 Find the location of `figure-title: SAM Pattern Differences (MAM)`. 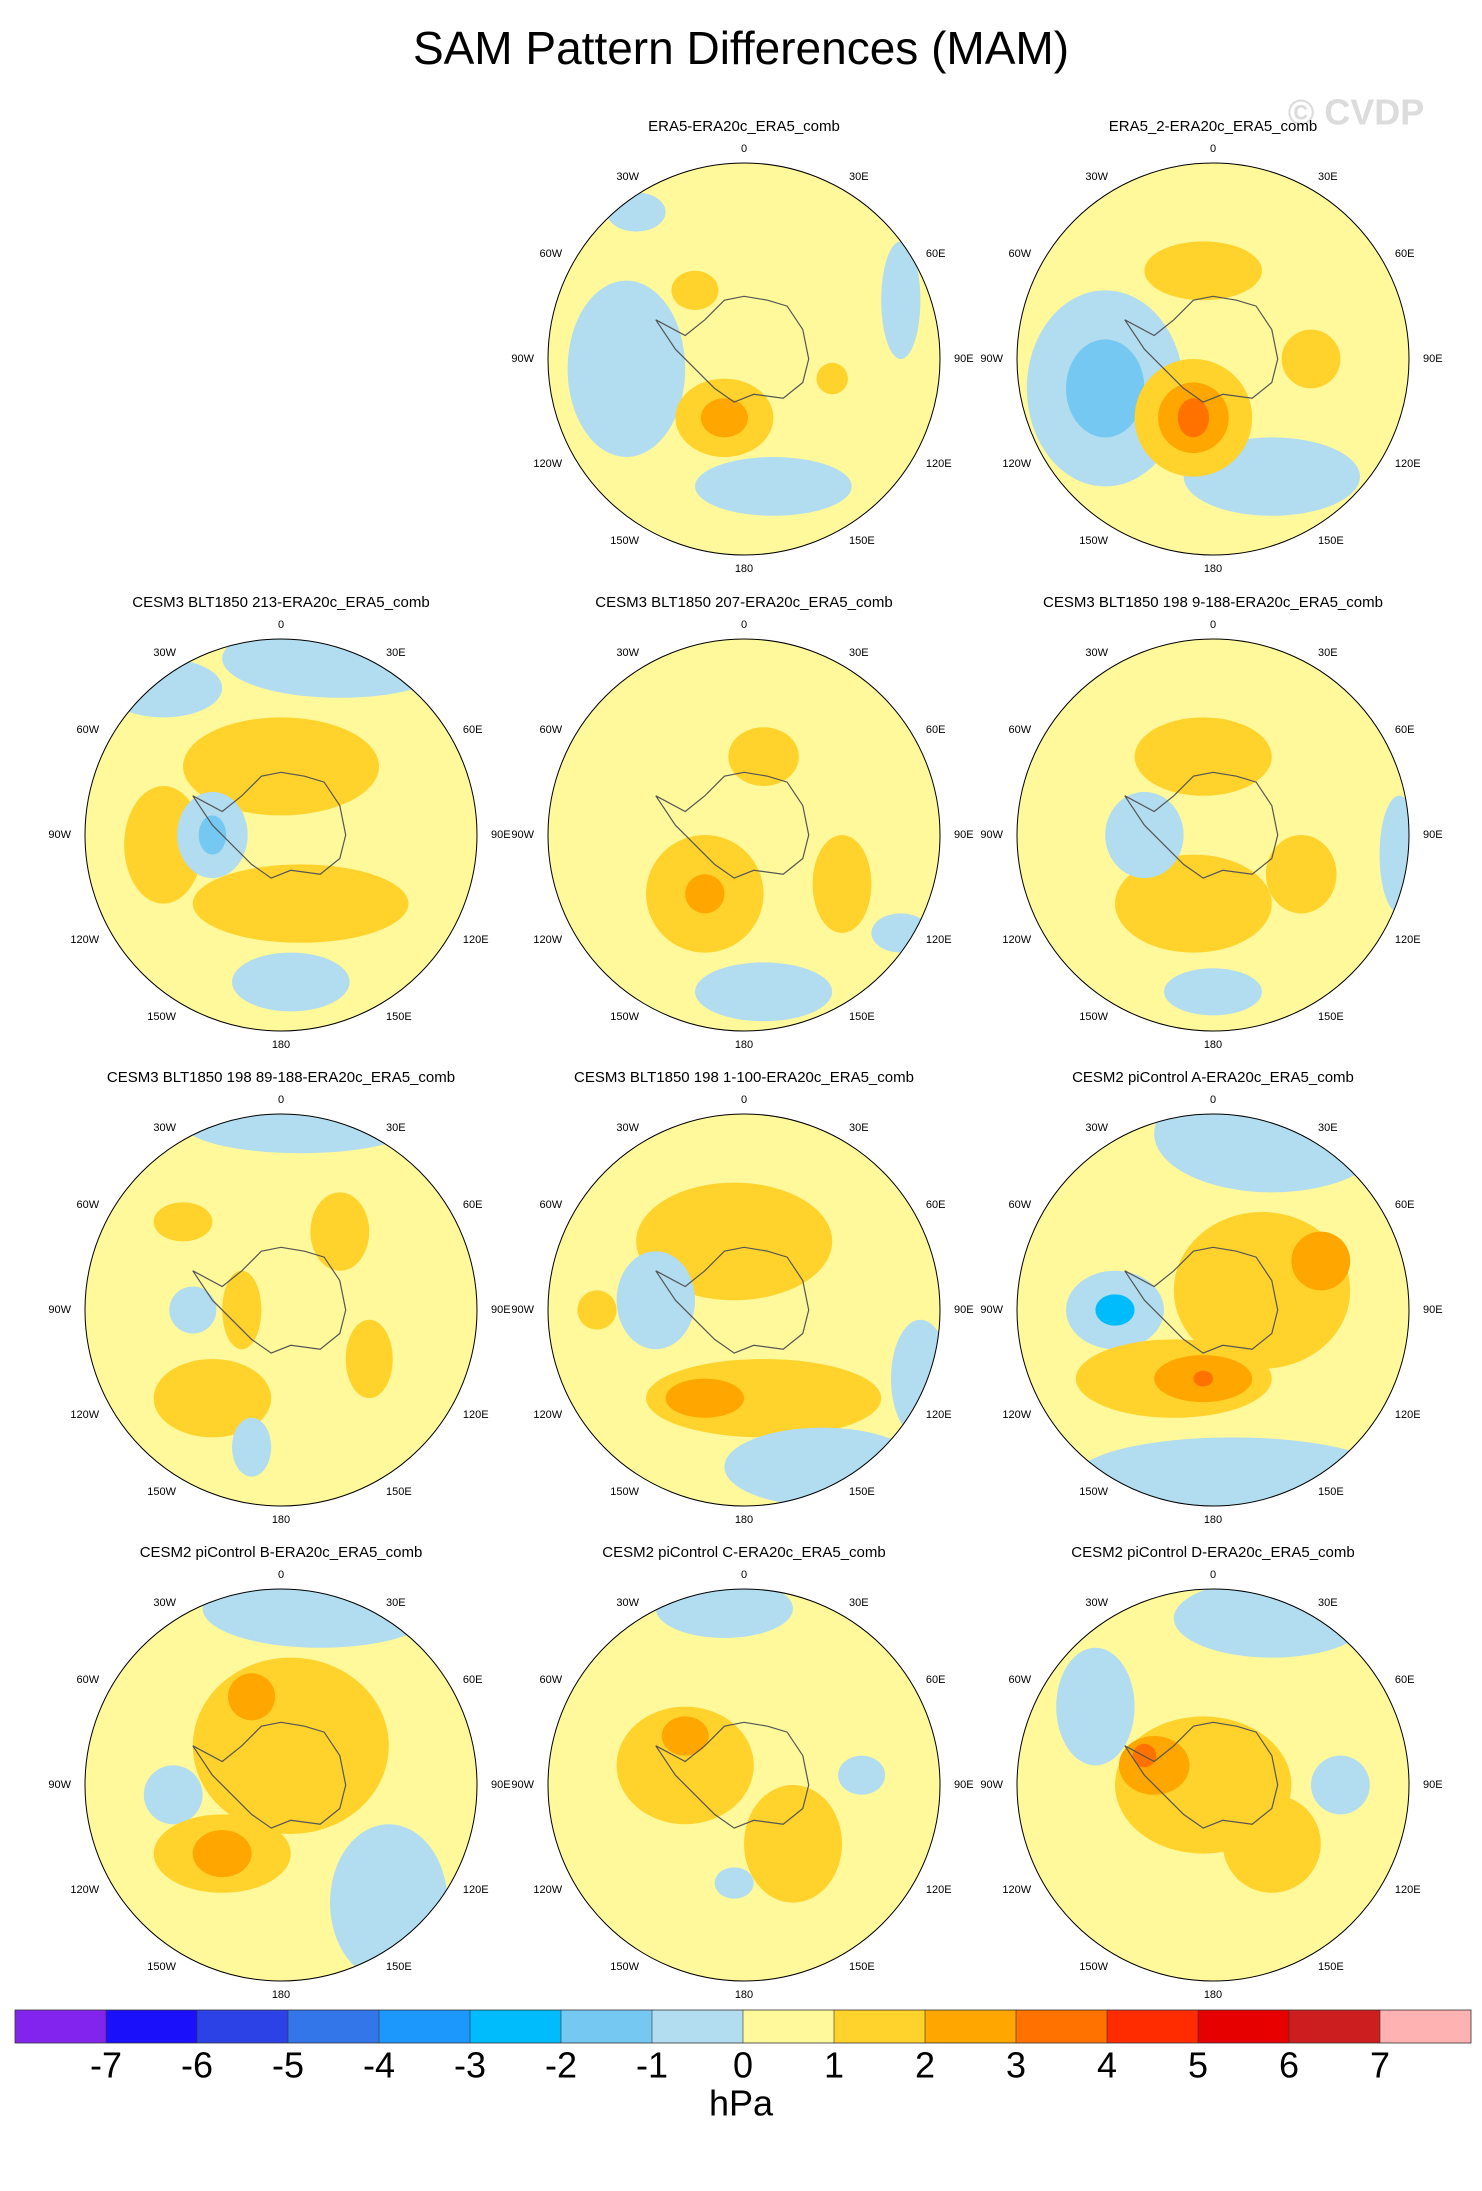

figure-title: SAM Pattern Differences (MAM) is located at coordinates (741, 48).